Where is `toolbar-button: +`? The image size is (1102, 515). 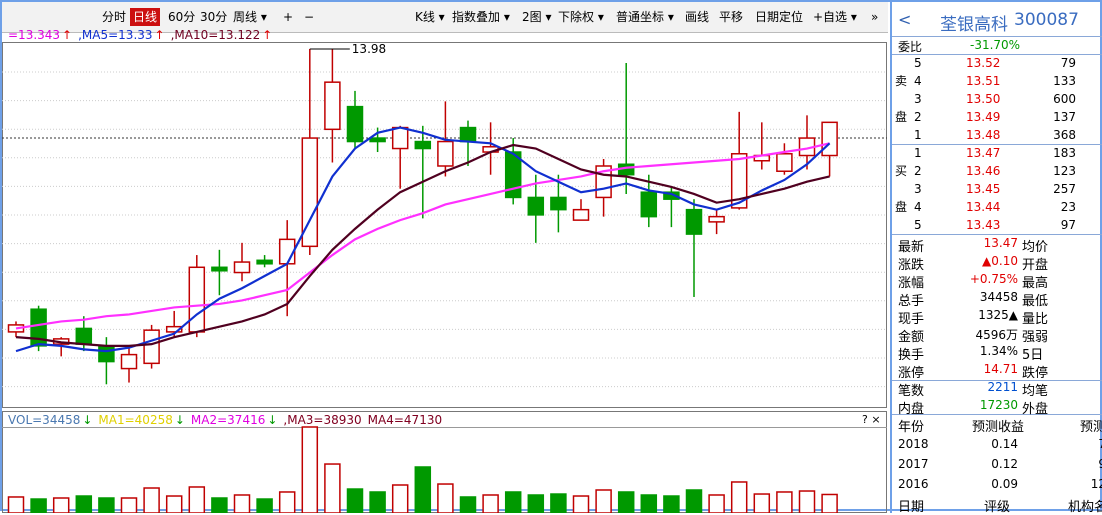 toolbar-button: + is located at coordinates (288, 17).